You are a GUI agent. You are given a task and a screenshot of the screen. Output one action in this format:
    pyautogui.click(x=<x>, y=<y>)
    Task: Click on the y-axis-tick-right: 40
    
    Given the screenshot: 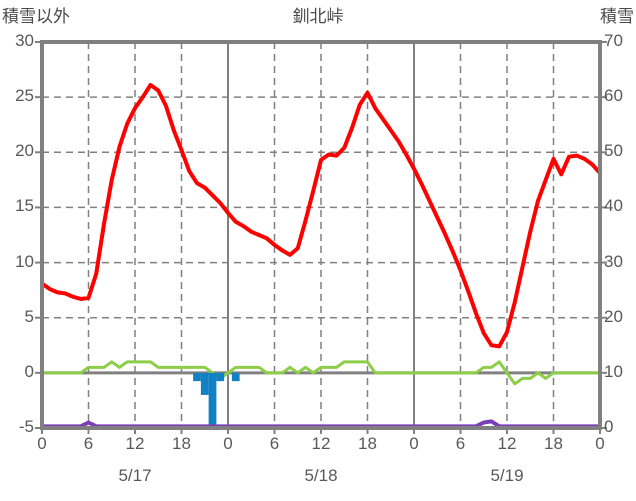 What is the action you would take?
    pyautogui.click(x=613, y=206)
    